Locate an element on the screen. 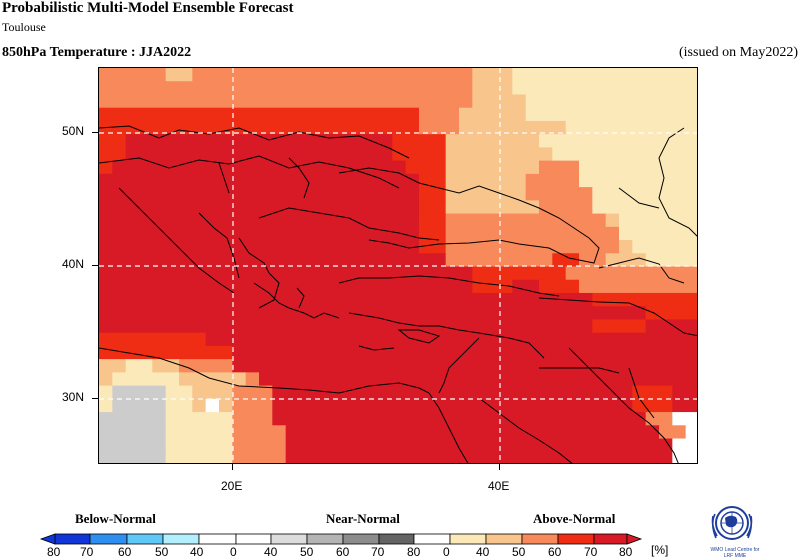  chart-subtitle: Toulouse is located at coordinates (24, 27).